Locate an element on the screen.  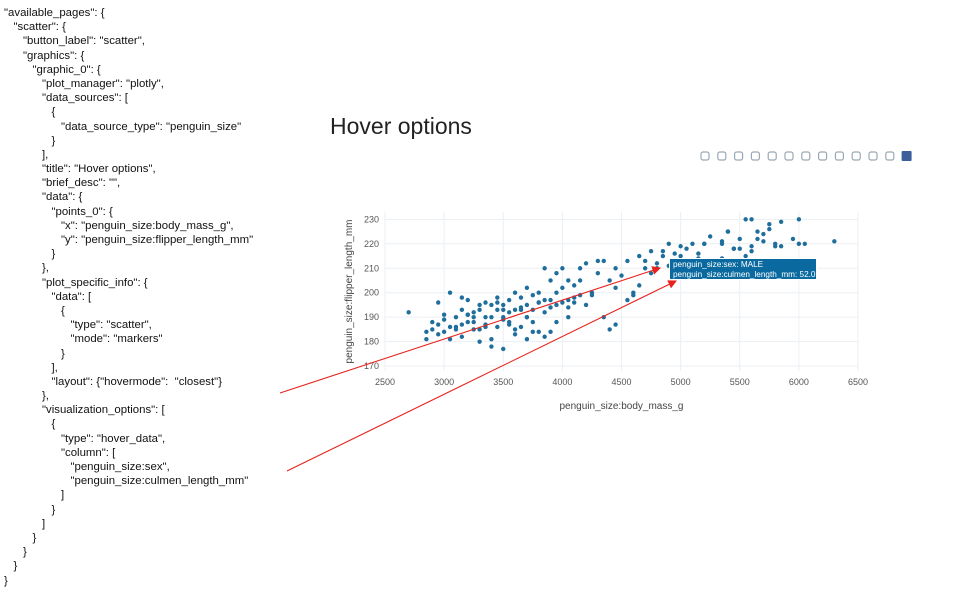
pan-icon is located at coordinates (738, 156).